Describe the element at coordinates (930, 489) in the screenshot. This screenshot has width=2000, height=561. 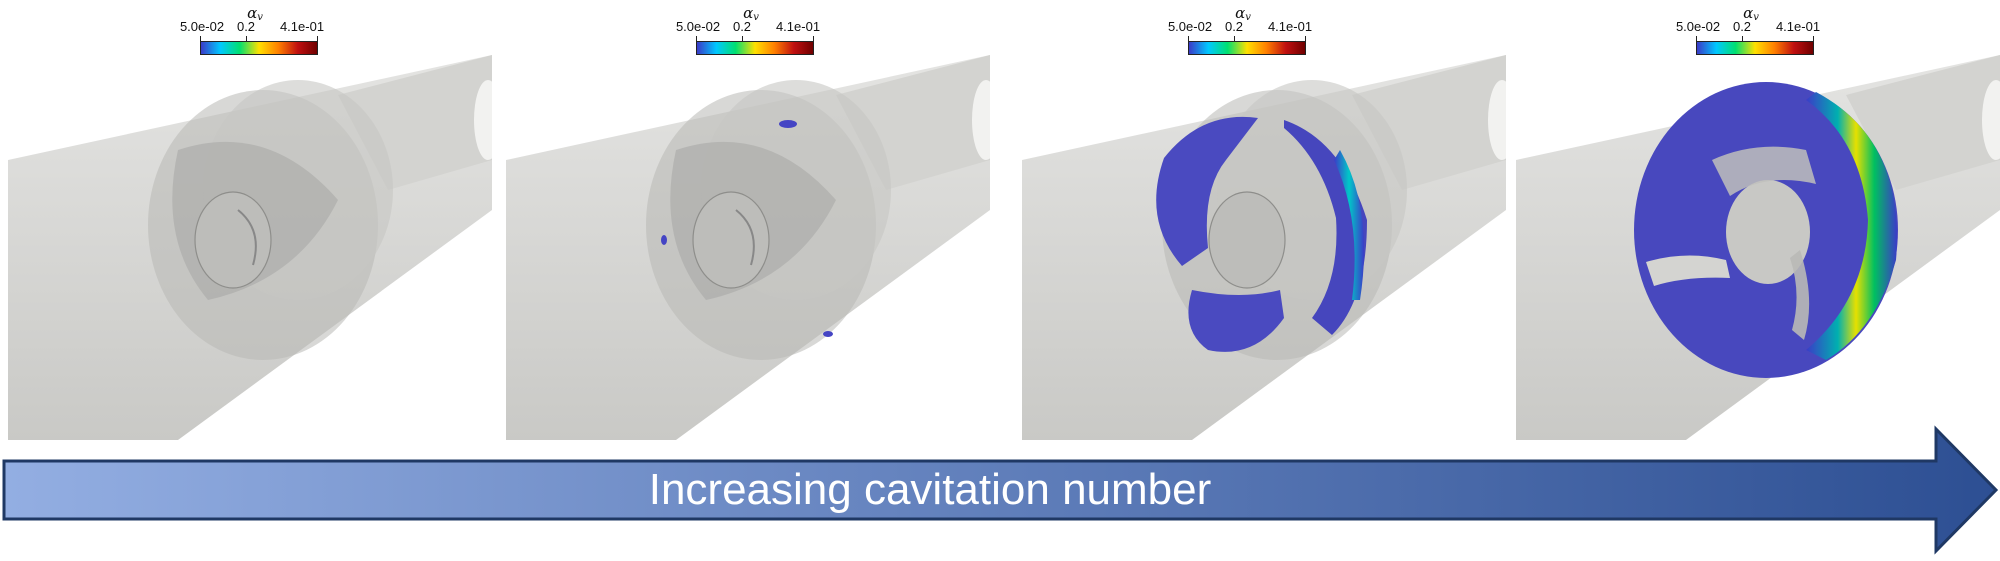
I see `arrow-label: Increasing cavitation number` at that location.